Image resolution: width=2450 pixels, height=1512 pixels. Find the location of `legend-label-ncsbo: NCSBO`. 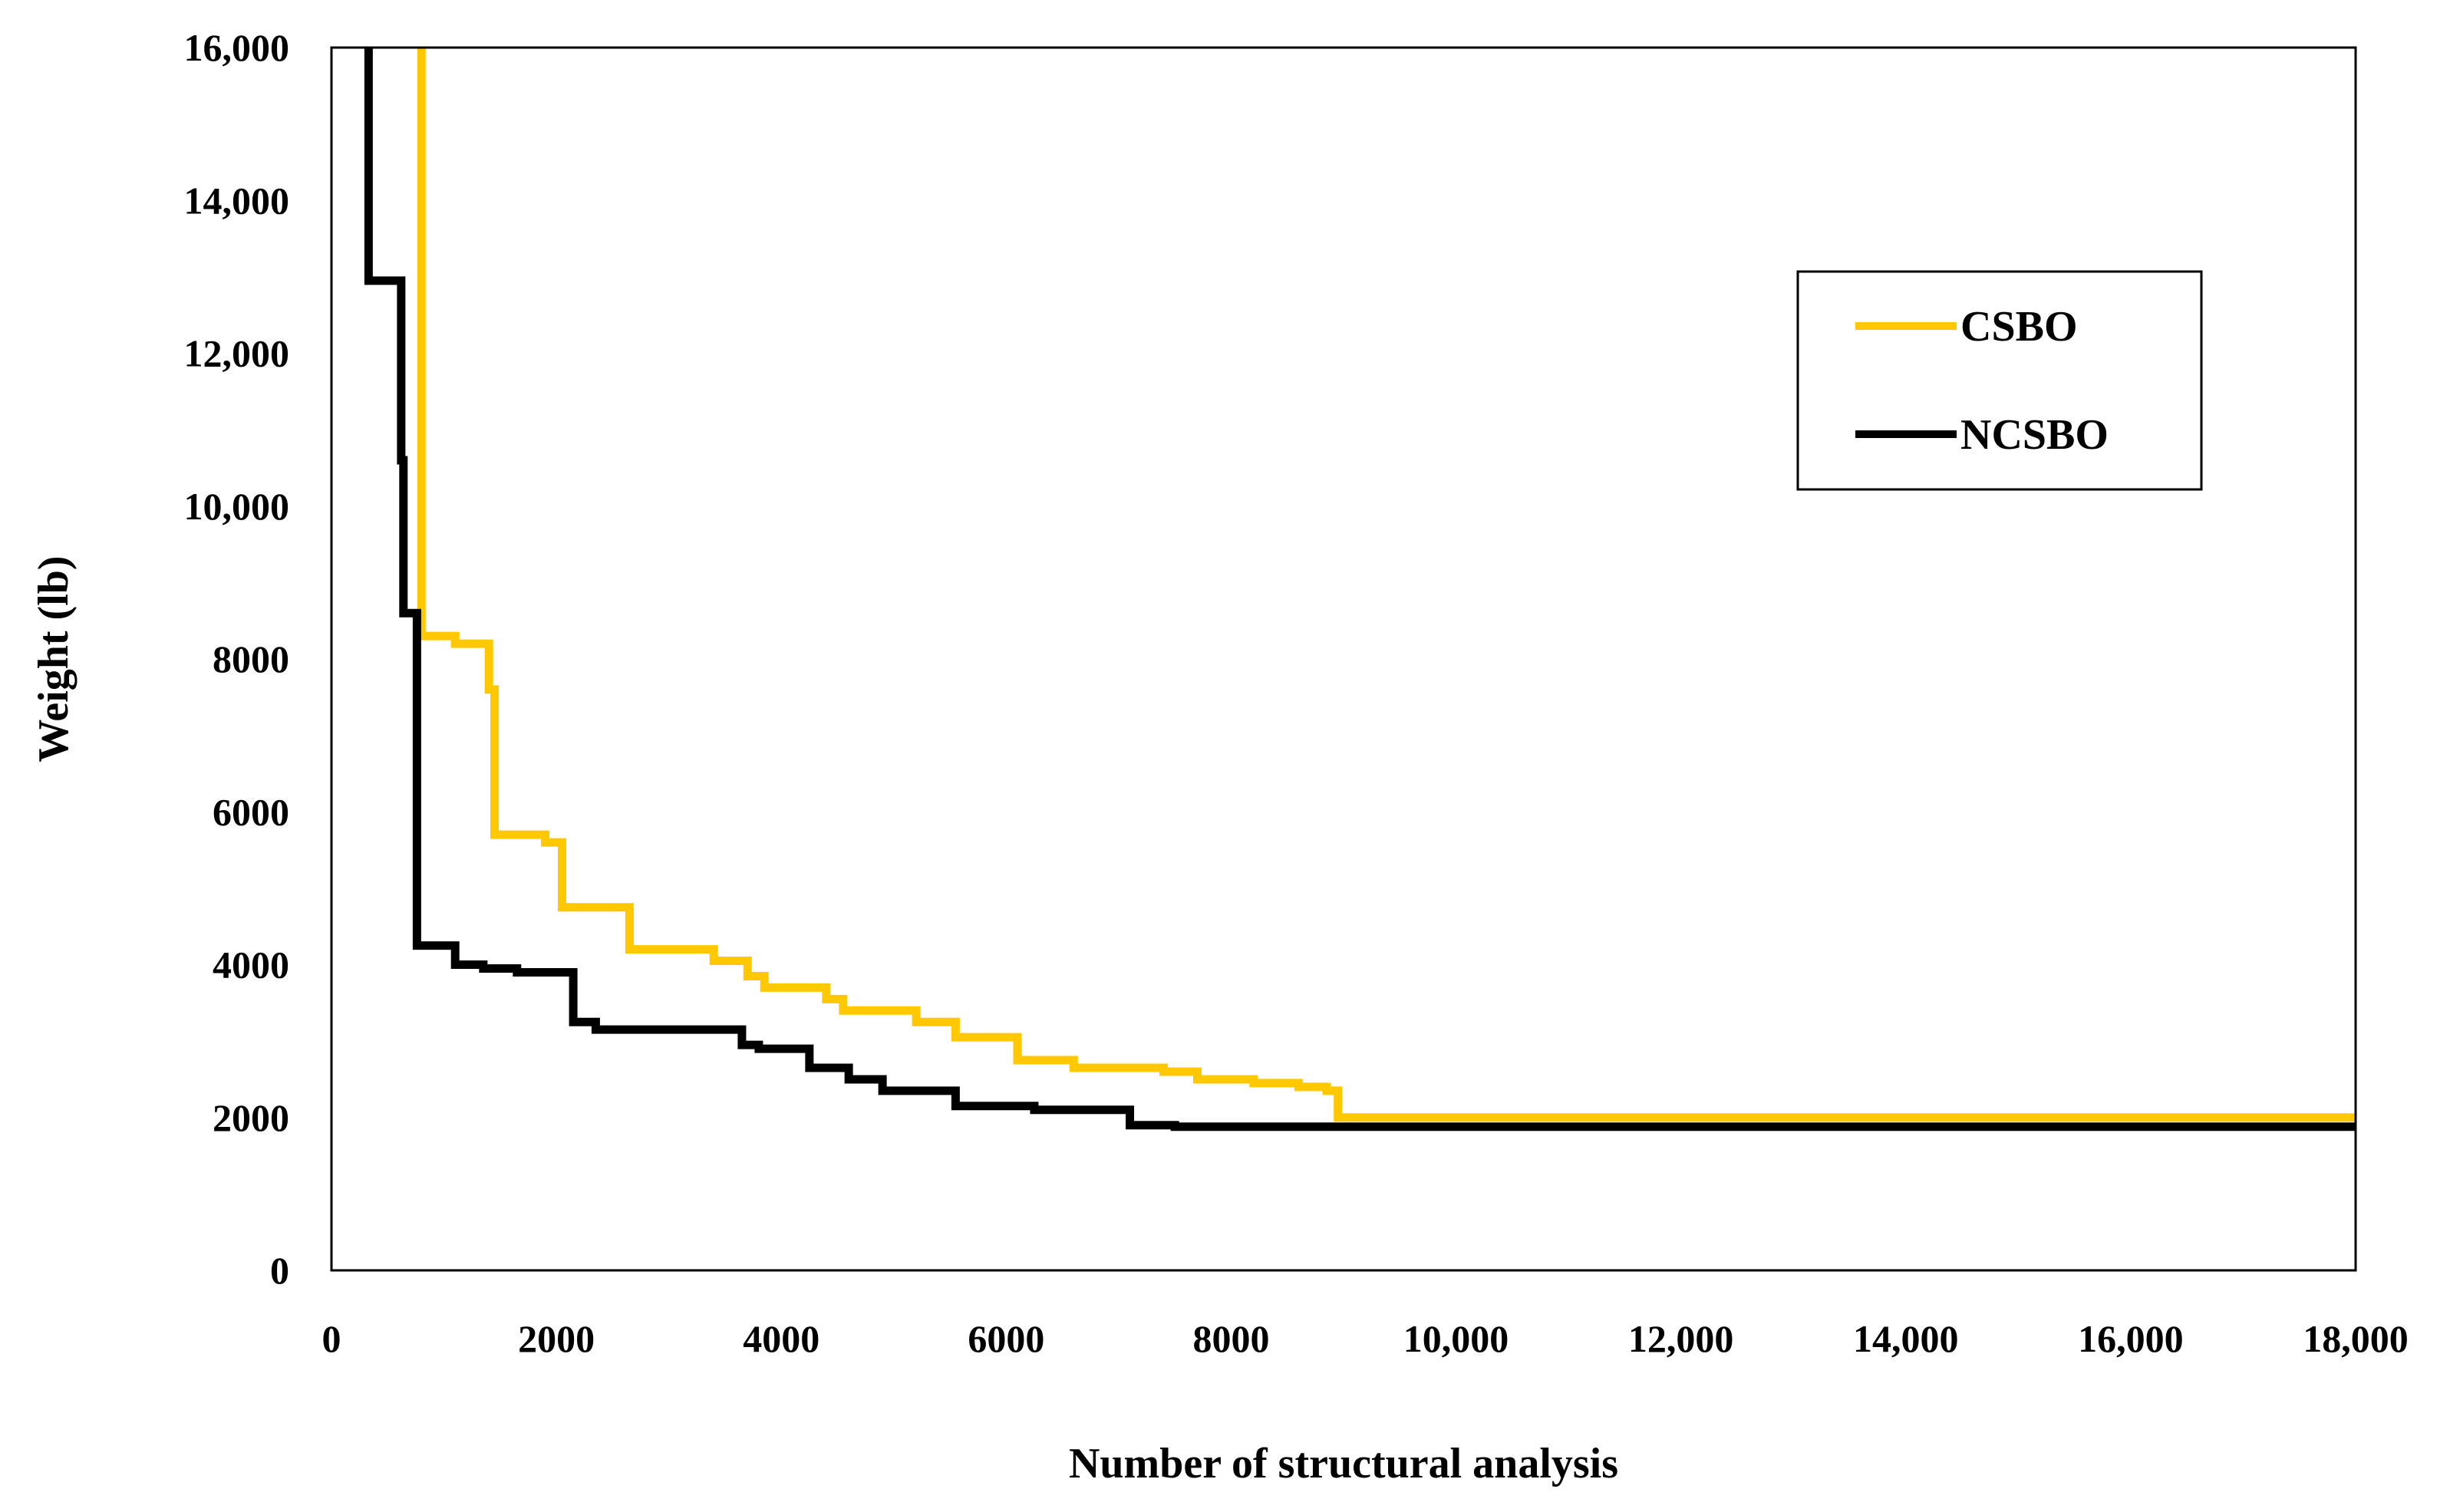

legend-label-ncsbo: NCSBO is located at coordinates (2035, 435).